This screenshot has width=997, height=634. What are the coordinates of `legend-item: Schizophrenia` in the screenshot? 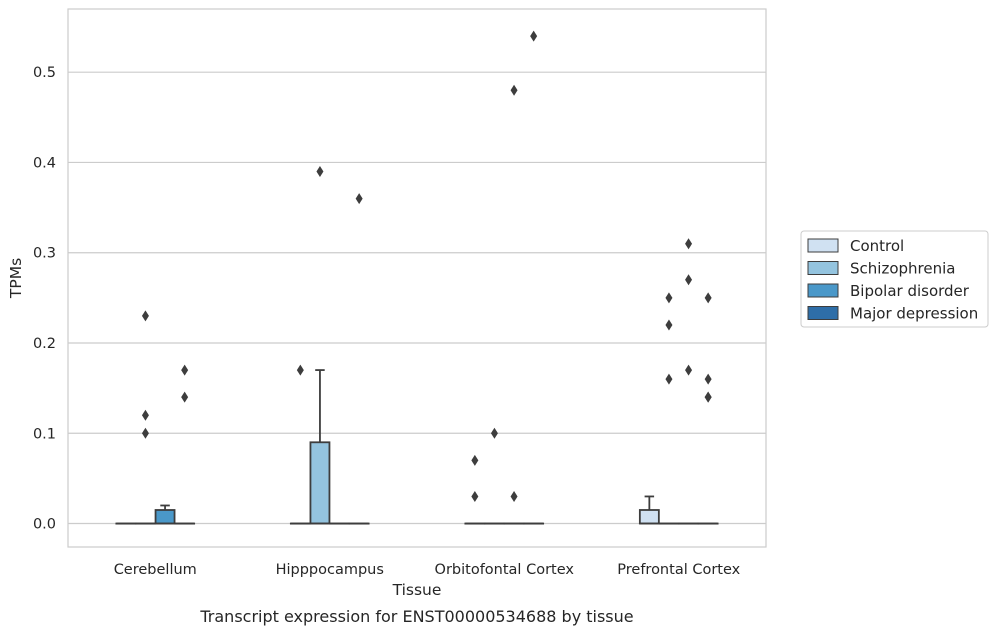 It's located at (881, 269).